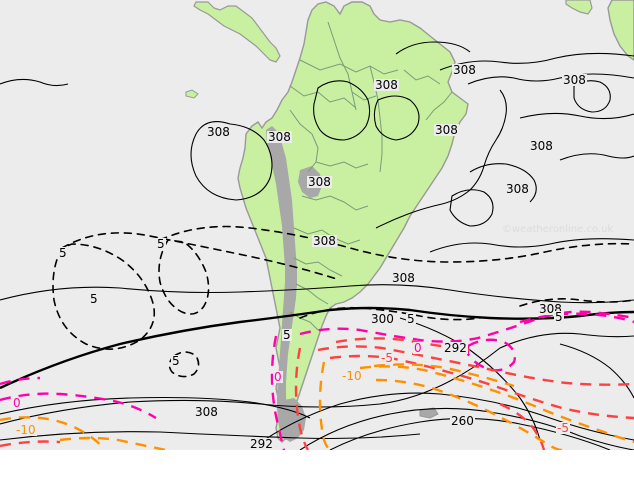  Describe the element at coordinates (491, 355) in the screenshot. I see `temp0-right-loop` at that location.